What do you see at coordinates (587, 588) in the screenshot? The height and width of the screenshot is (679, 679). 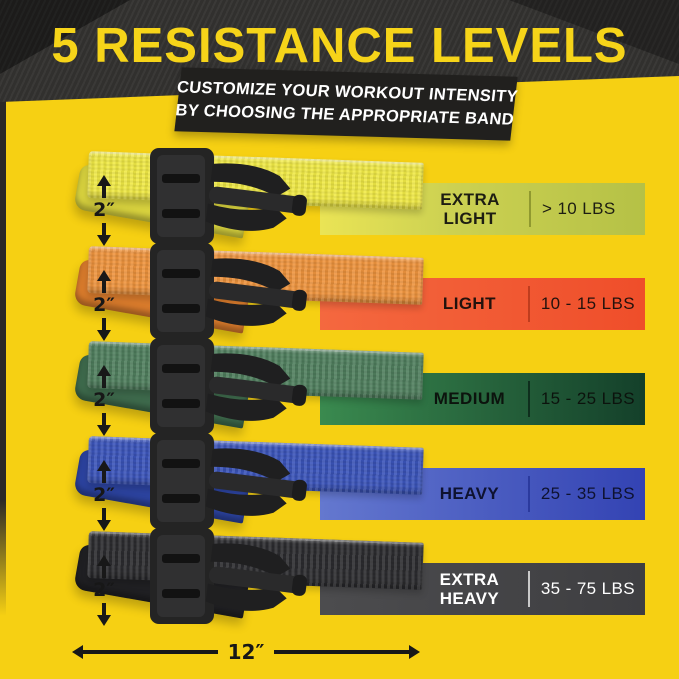 I see `level-range: 35 - 75 LBS` at bounding box center [587, 588].